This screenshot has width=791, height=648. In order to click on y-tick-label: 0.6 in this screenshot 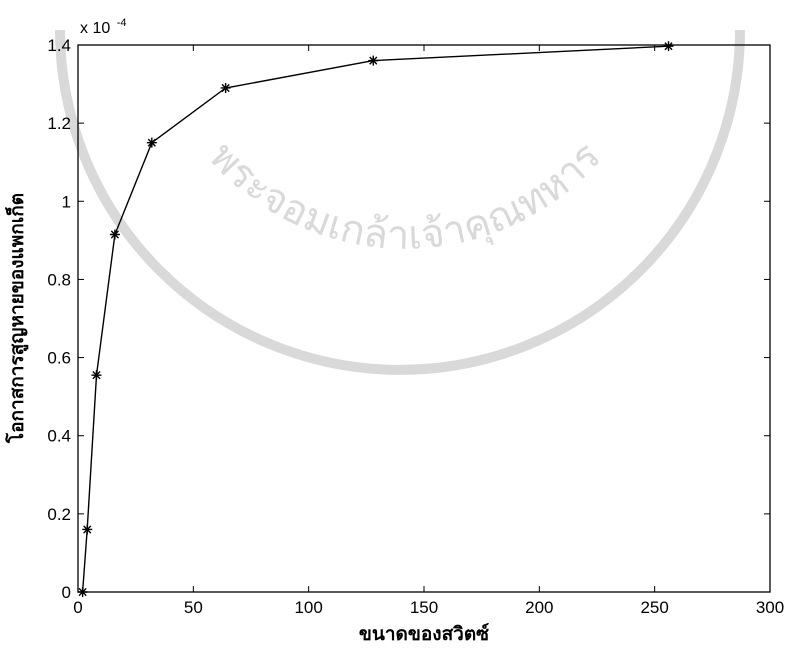, I will do `click(59, 358)`.